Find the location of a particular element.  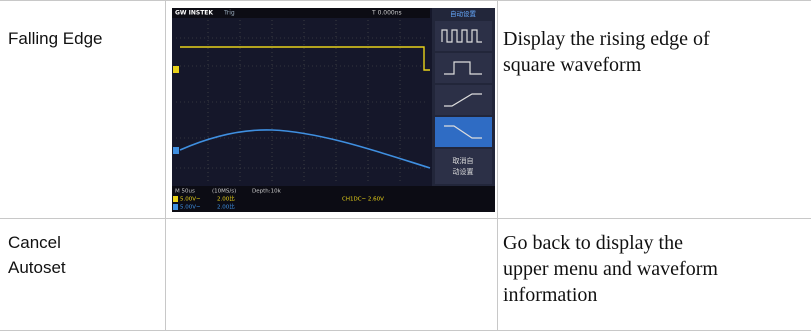

brand: GW INSTEK is located at coordinates (194, 13).